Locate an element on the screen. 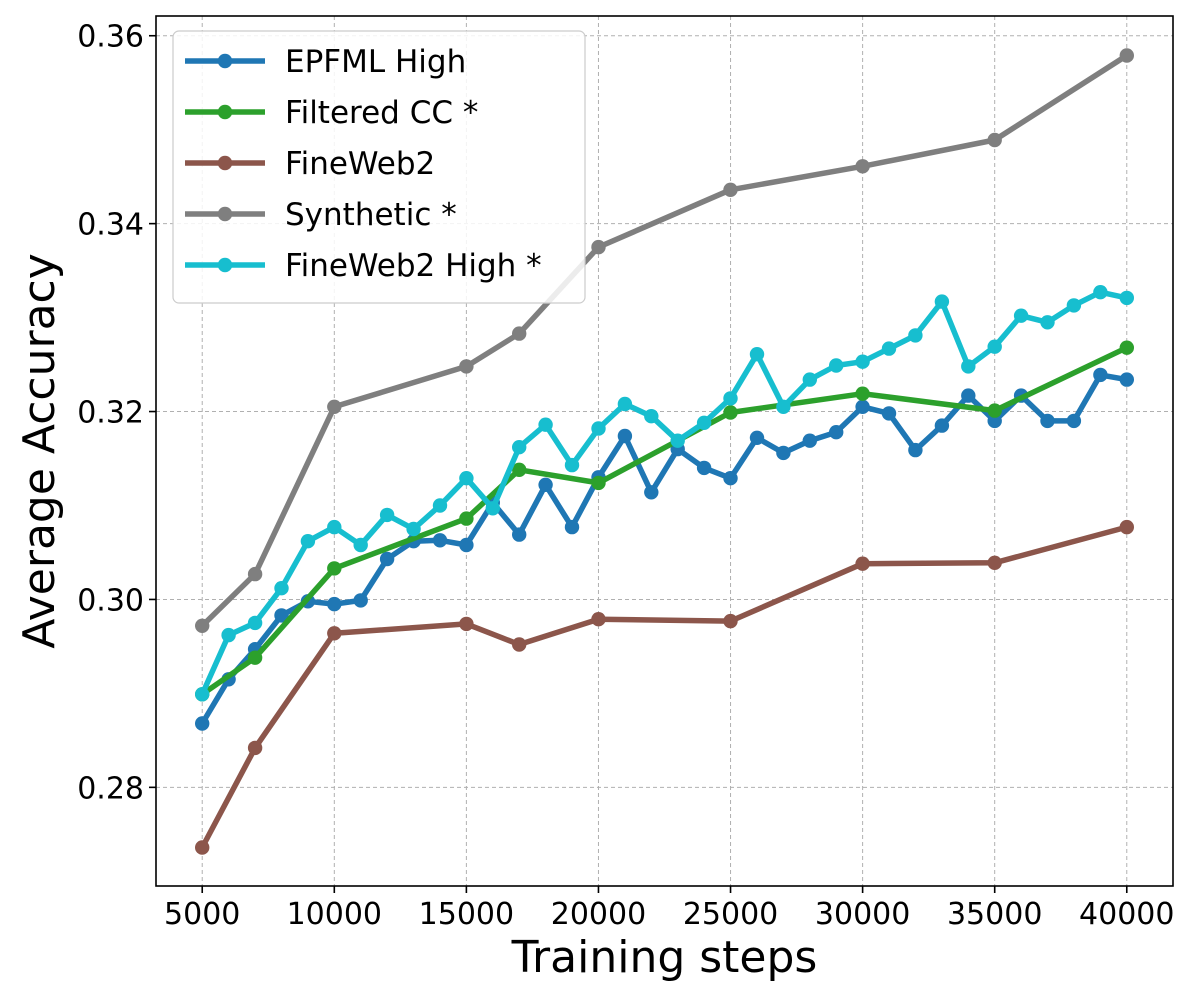 Image resolution: width=1200 pixels, height=1000 pixels. legend-label: Synthetic * is located at coordinates (371, 215).